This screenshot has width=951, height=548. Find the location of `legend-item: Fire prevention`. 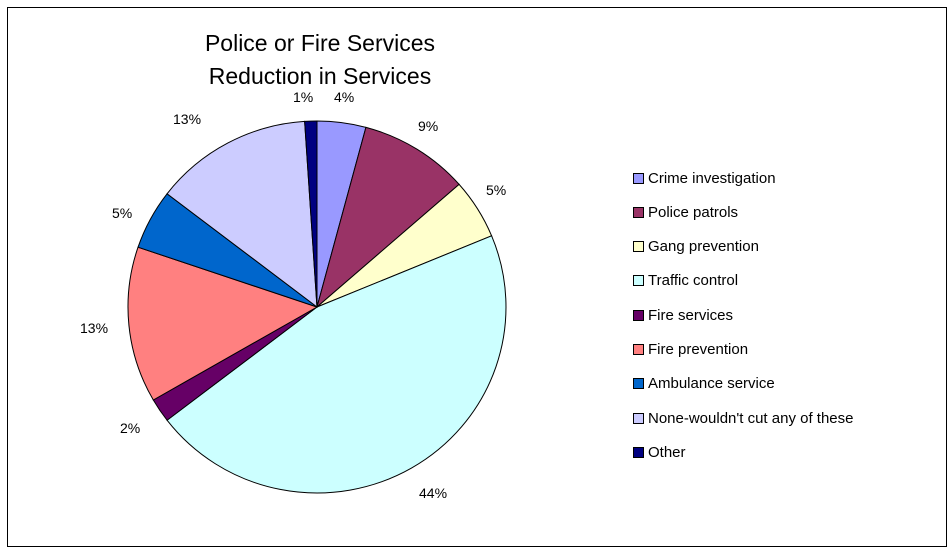

legend-item: Fire prevention is located at coordinates (690, 350).